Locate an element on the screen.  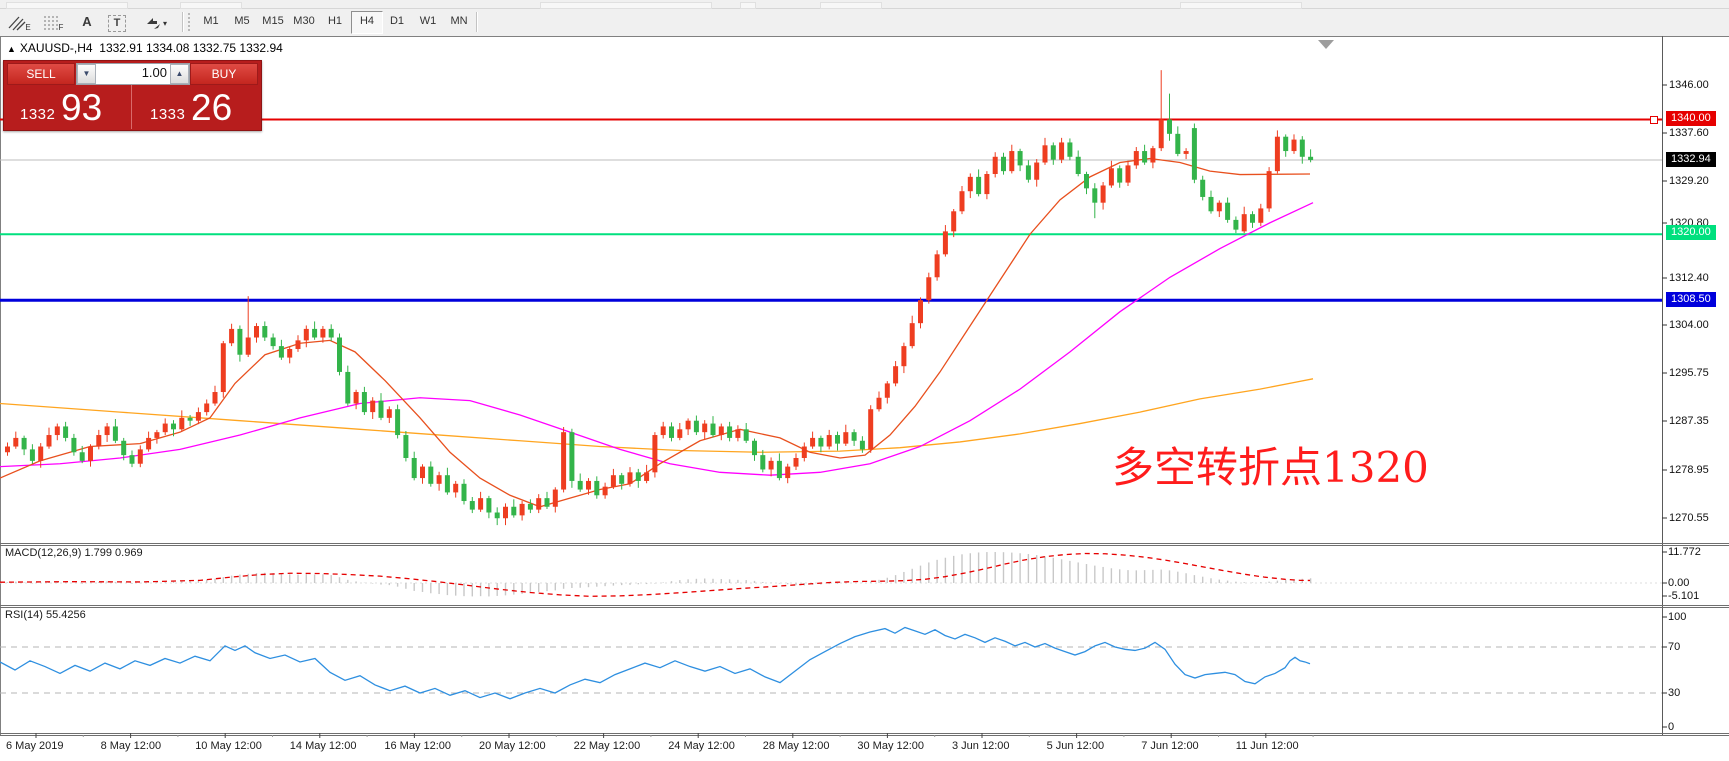
price-tick-label: 1270.55 is located at coordinates (1689, 518).